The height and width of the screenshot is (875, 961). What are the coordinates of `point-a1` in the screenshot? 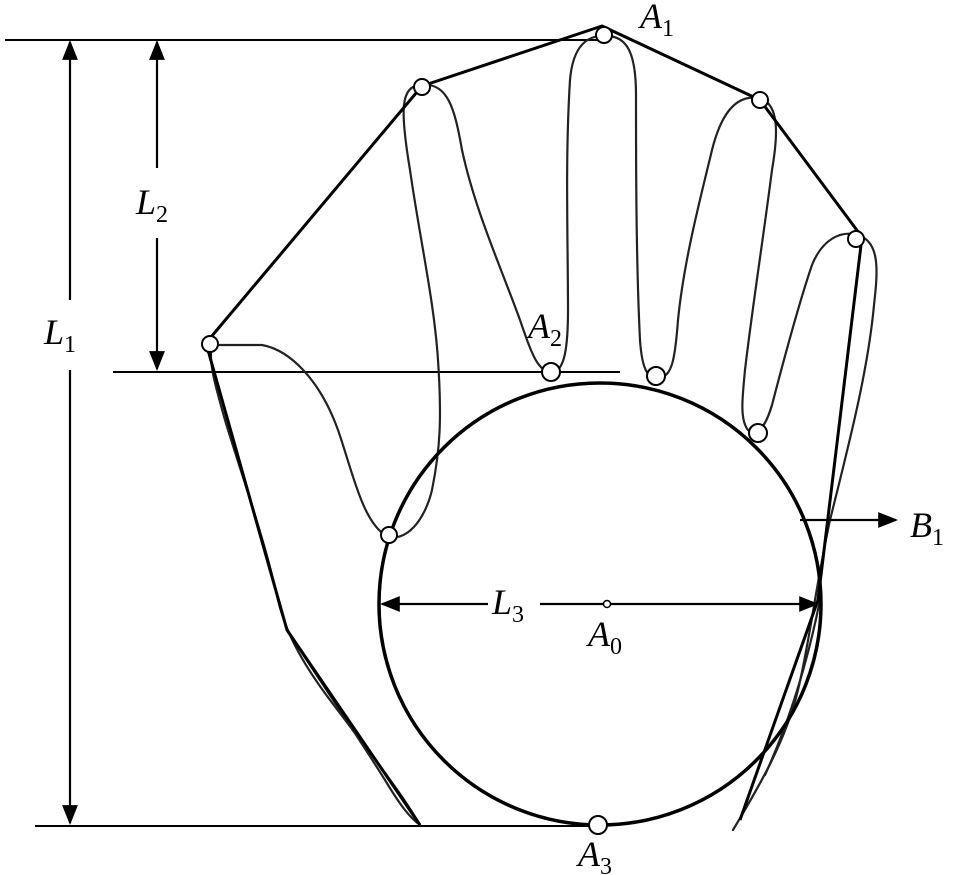 It's located at (604, 35).